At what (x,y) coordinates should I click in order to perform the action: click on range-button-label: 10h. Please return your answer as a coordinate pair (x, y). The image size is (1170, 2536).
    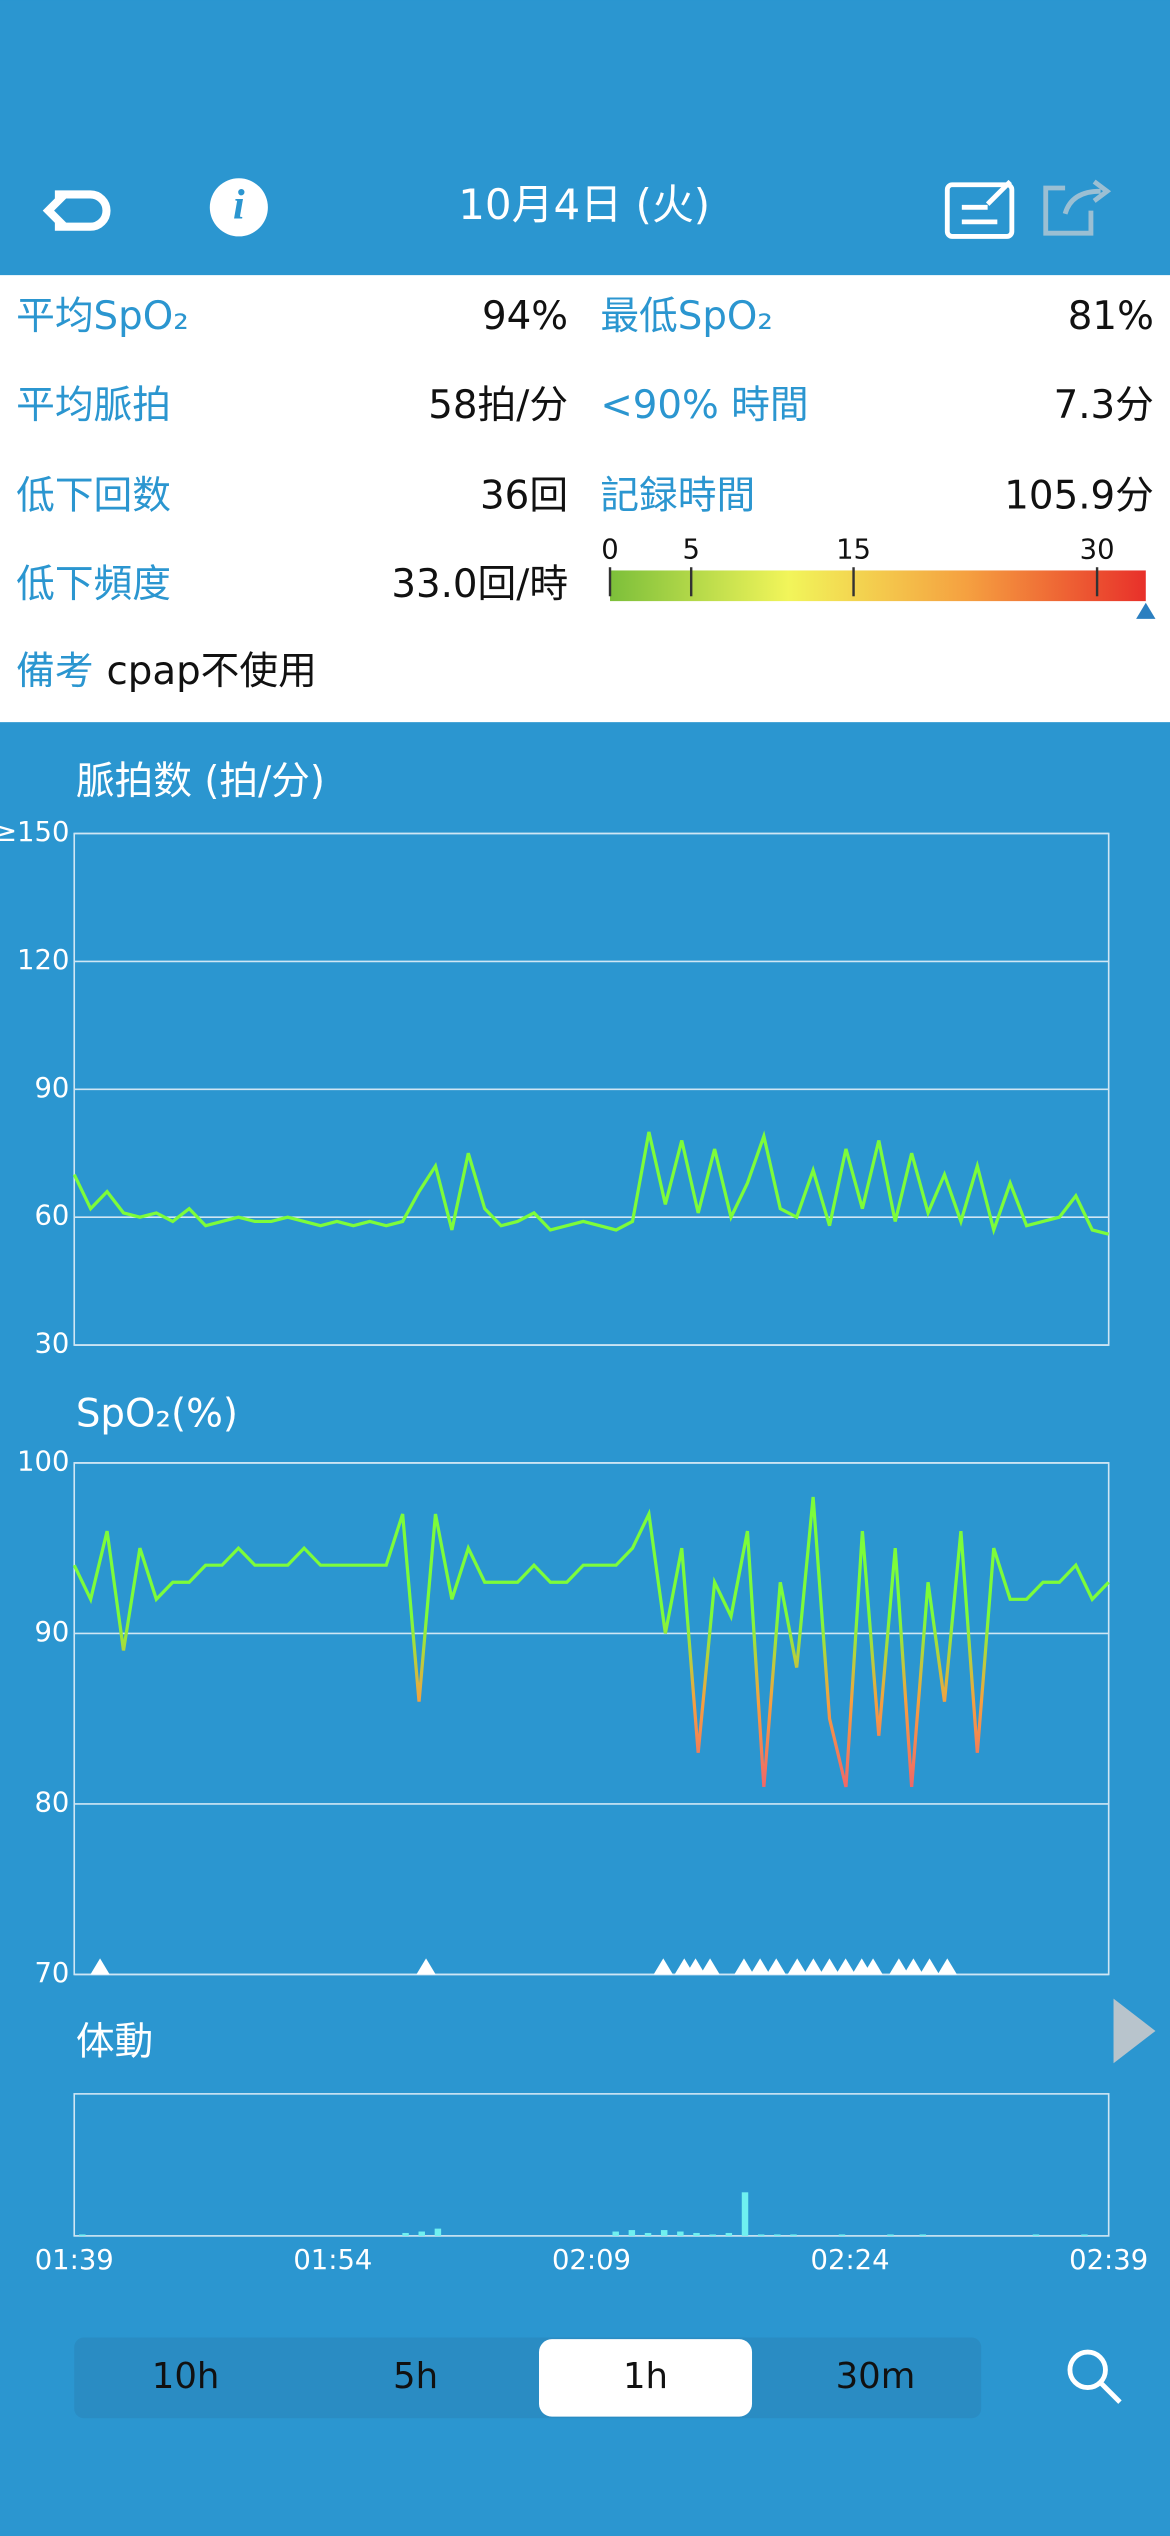
    Looking at the image, I should click on (186, 2376).